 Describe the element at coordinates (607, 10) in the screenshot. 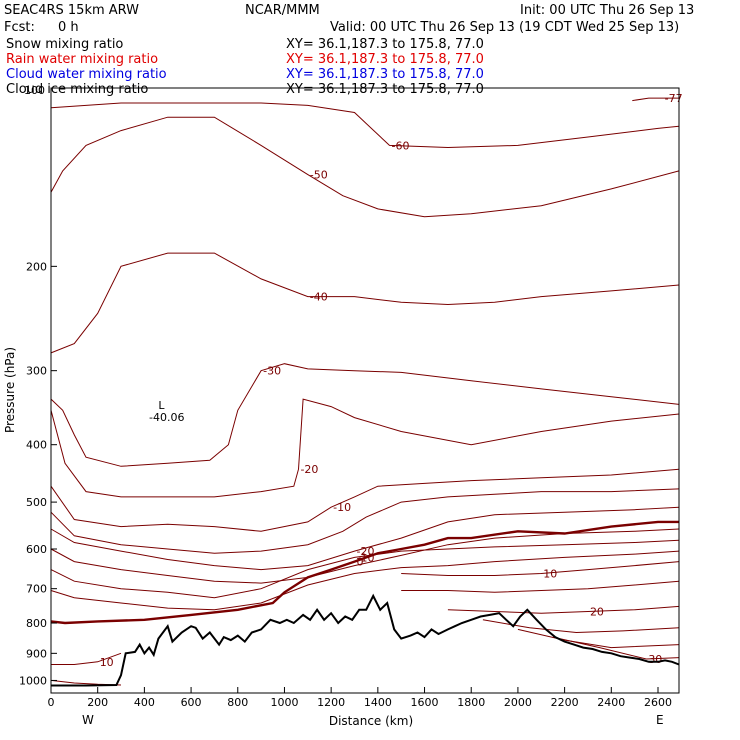

I see `init-time: Init: 00 UTC Thu 26 Sep 13` at that location.